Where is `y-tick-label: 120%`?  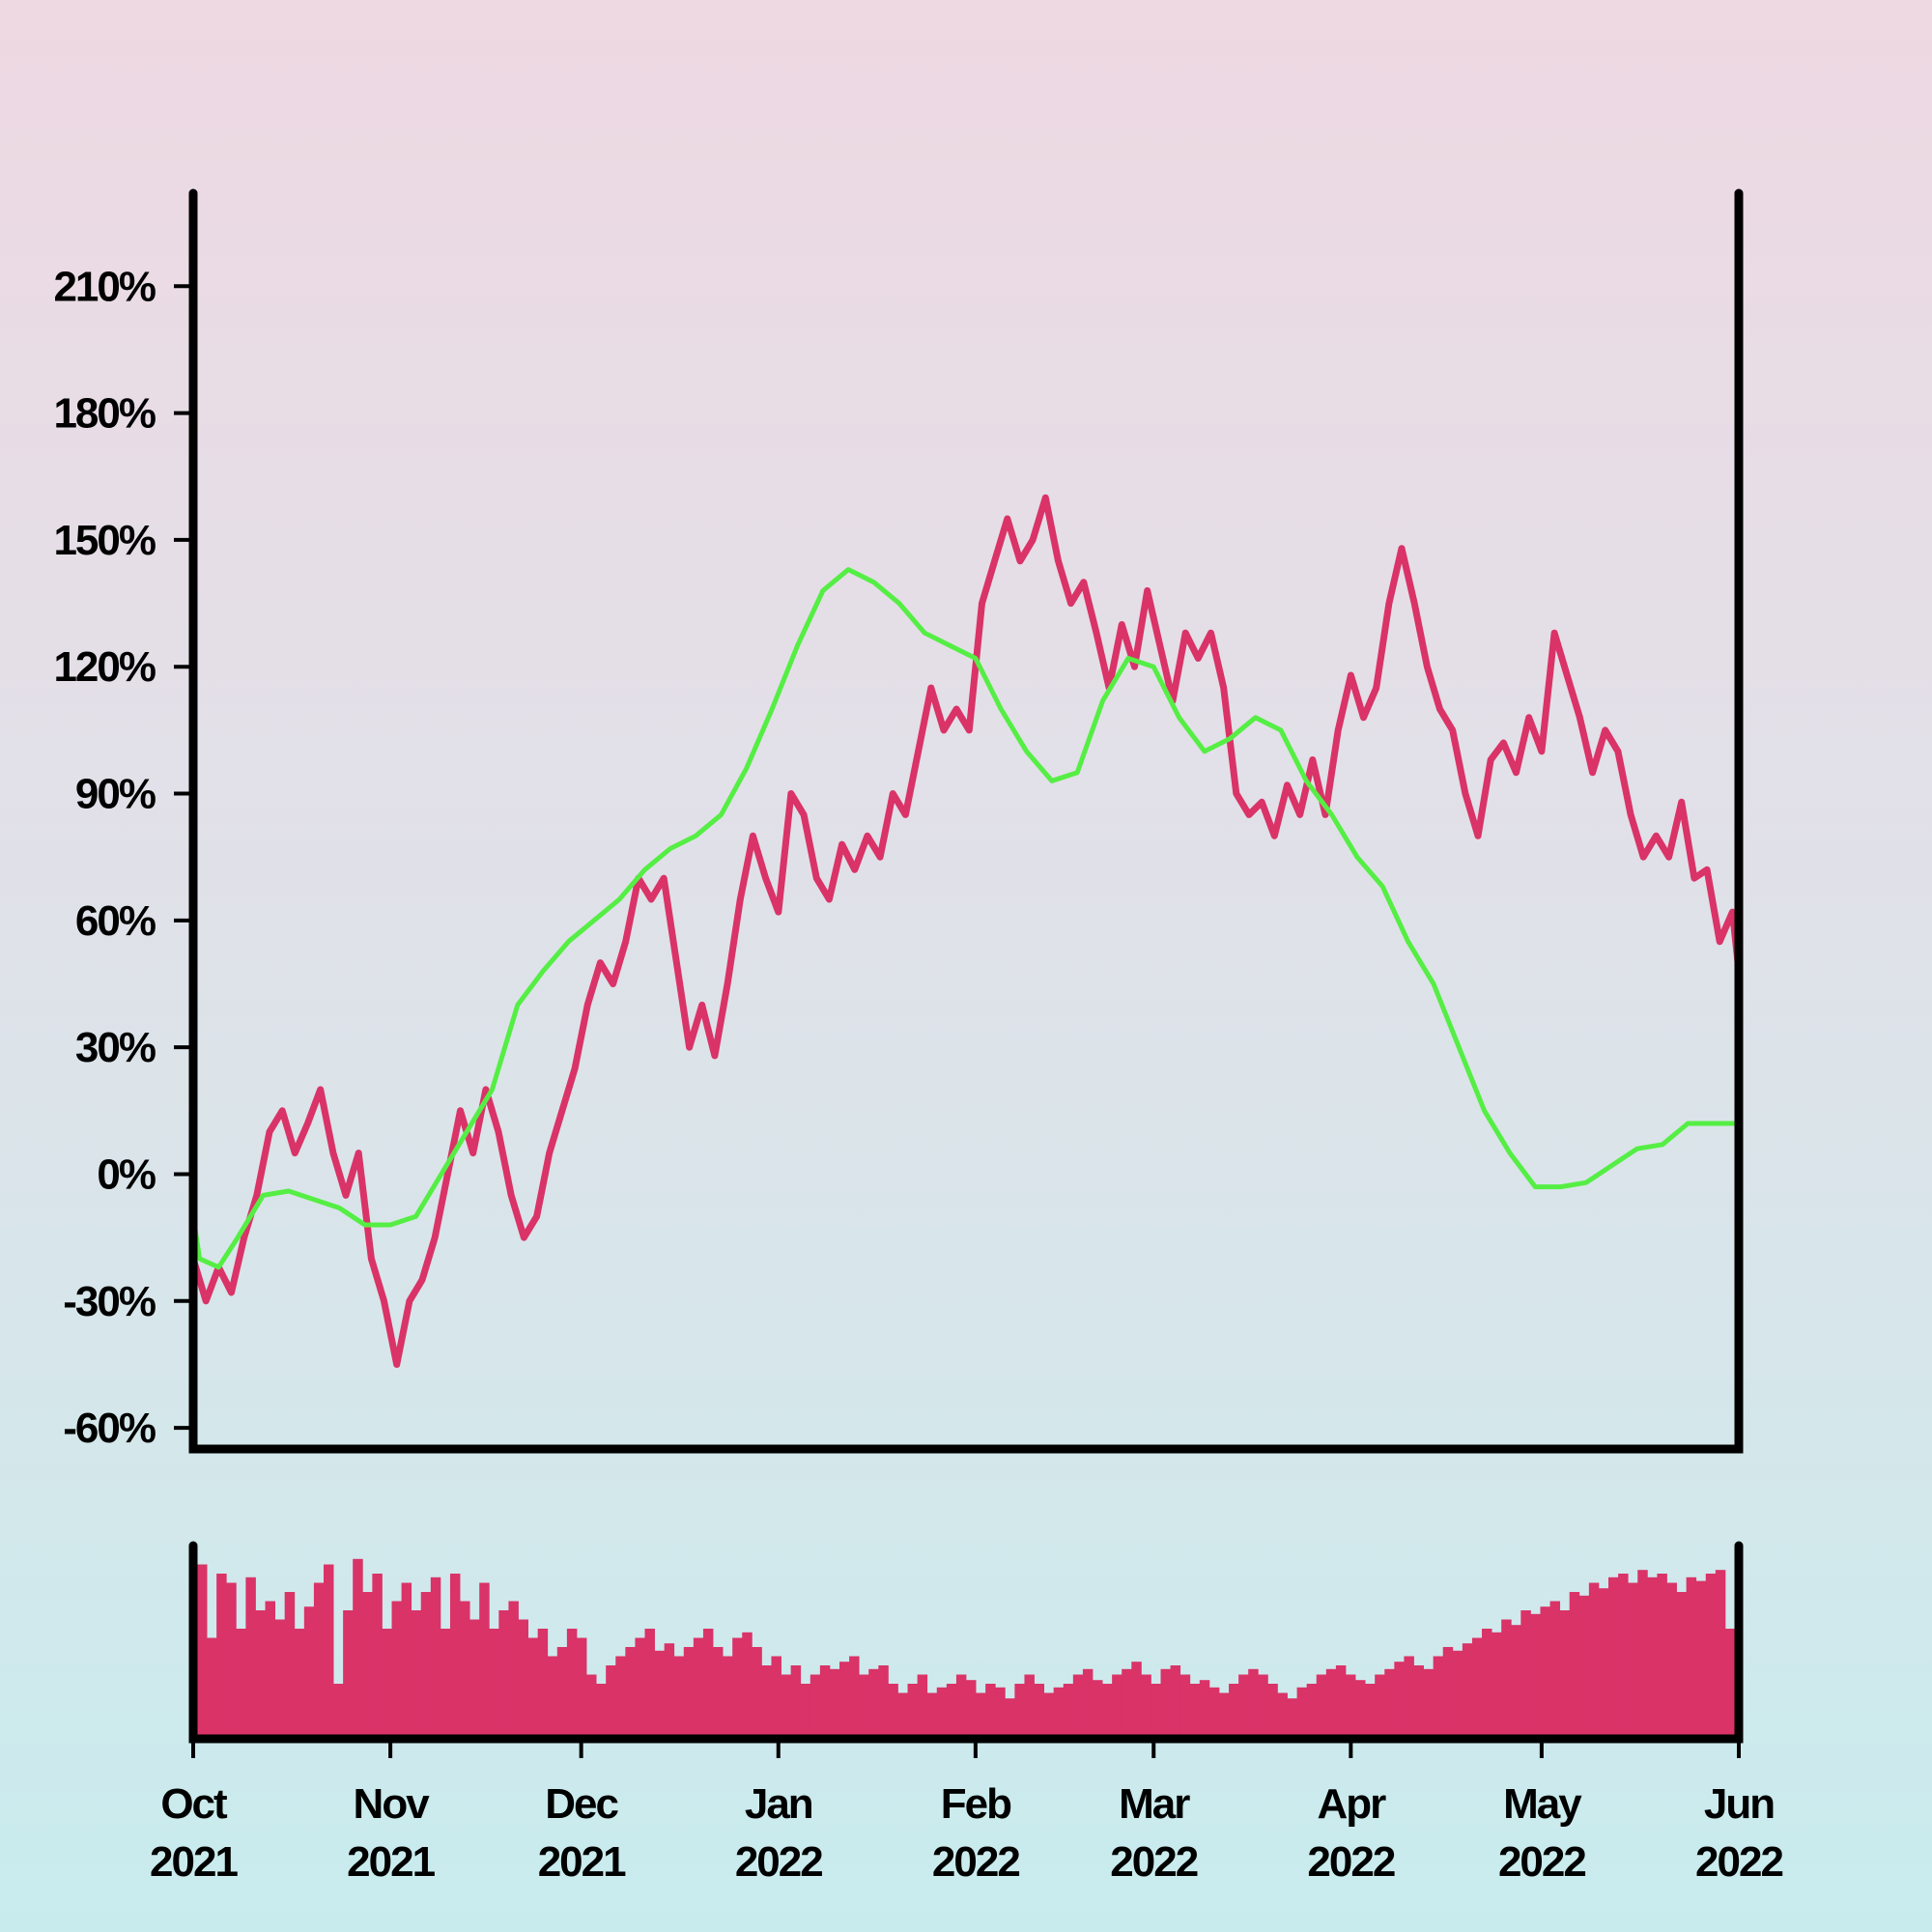 y-tick-label: 120% is located at coordinates (104, 667).